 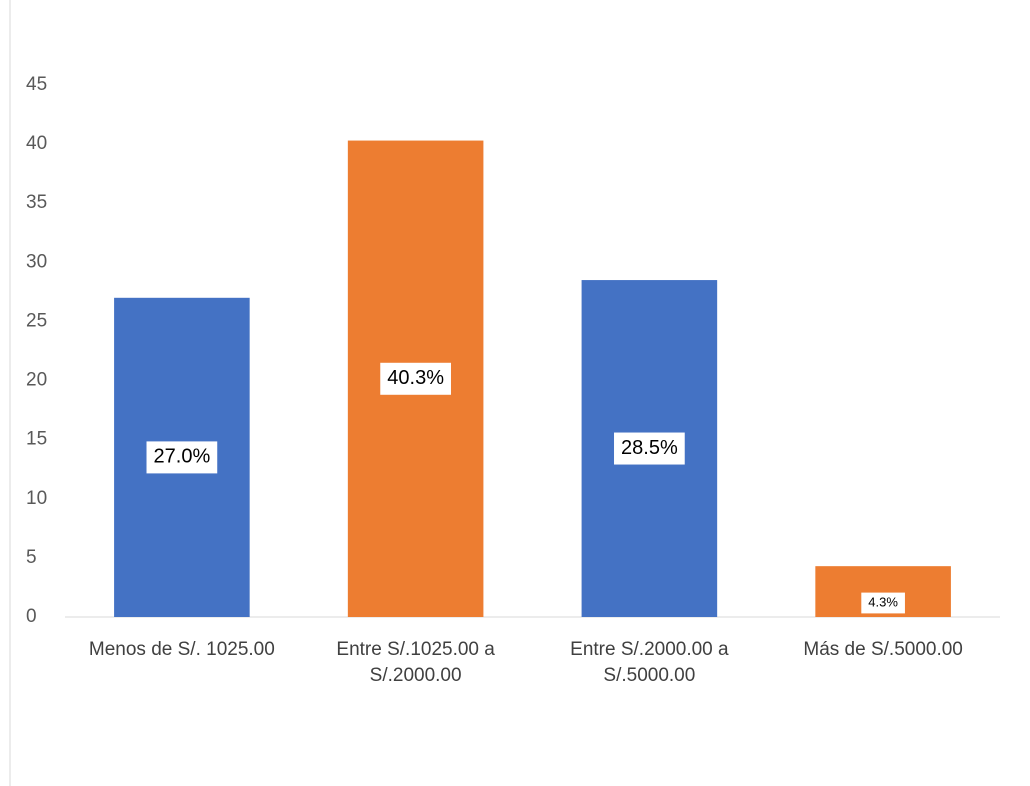 I want to click on y-tick-label: 30, so click(x=36, y=261).